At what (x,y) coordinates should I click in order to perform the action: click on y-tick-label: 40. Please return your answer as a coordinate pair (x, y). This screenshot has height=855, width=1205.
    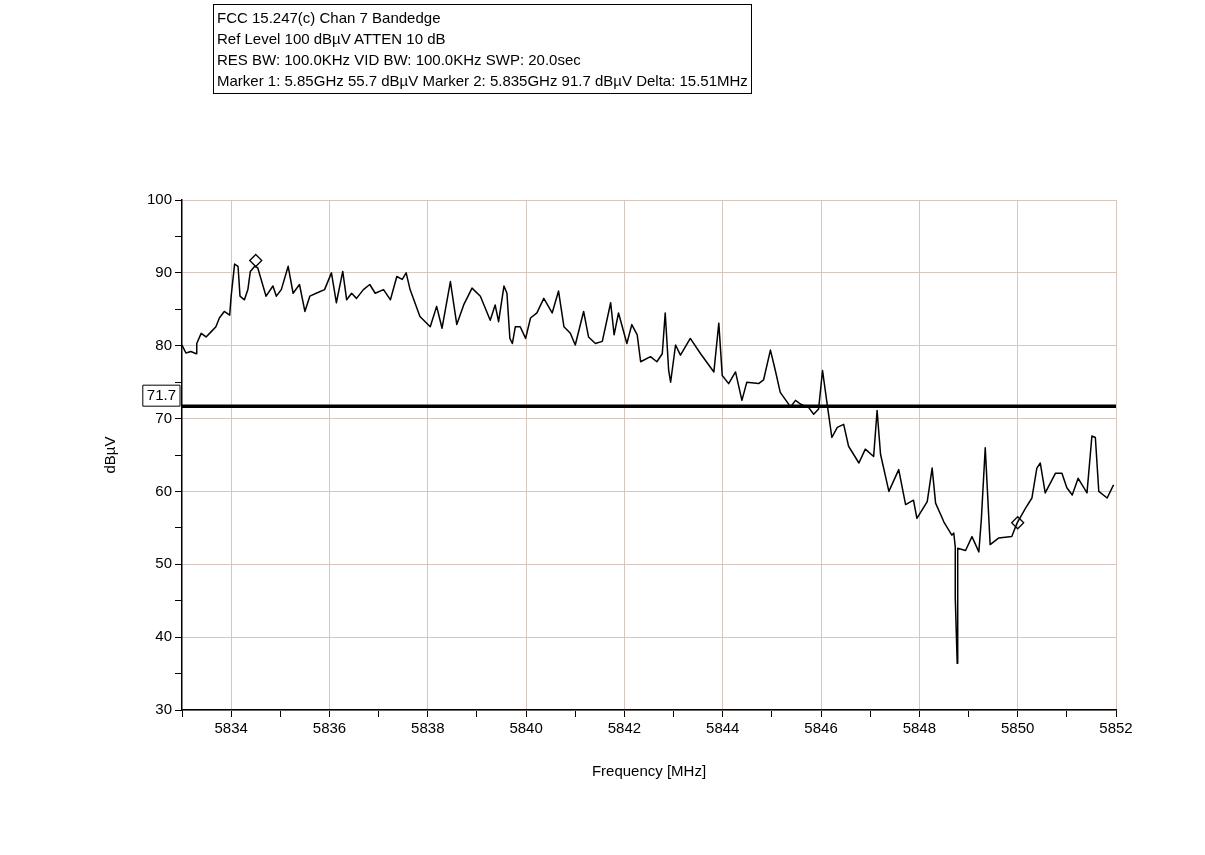
    Looking at the image, I should click on (163, 636).